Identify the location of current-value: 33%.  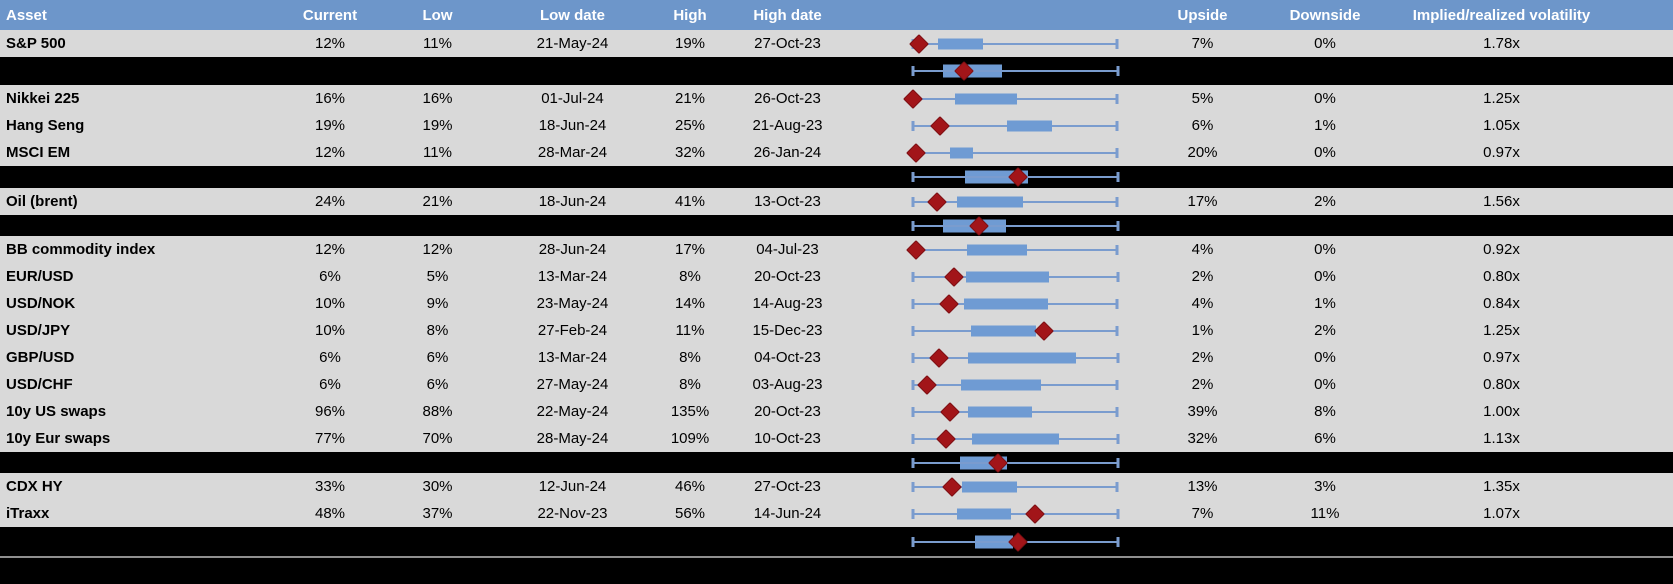
(330, 486).